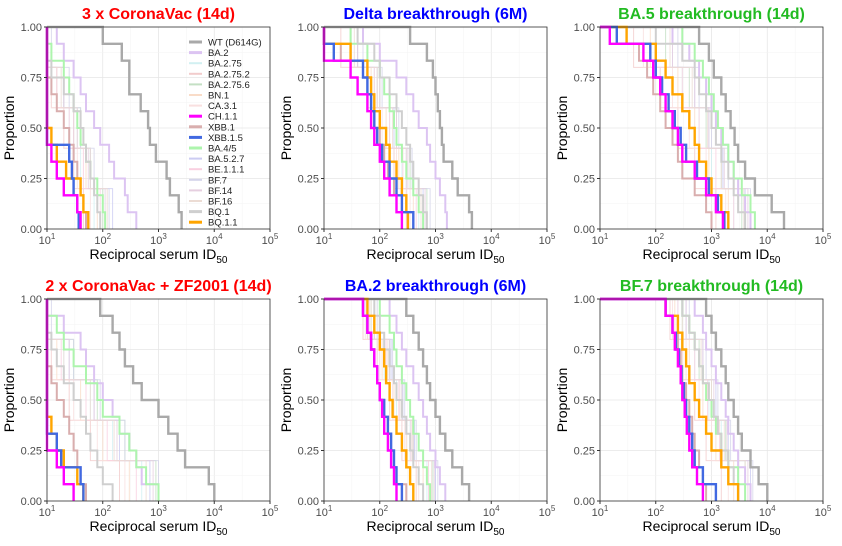 This screenshot has width=842, height=546. What do you see at coordinates (225, 64) in the screenshot?
I see `legend-label: BA.2.75` at bounding box center [225, 64].